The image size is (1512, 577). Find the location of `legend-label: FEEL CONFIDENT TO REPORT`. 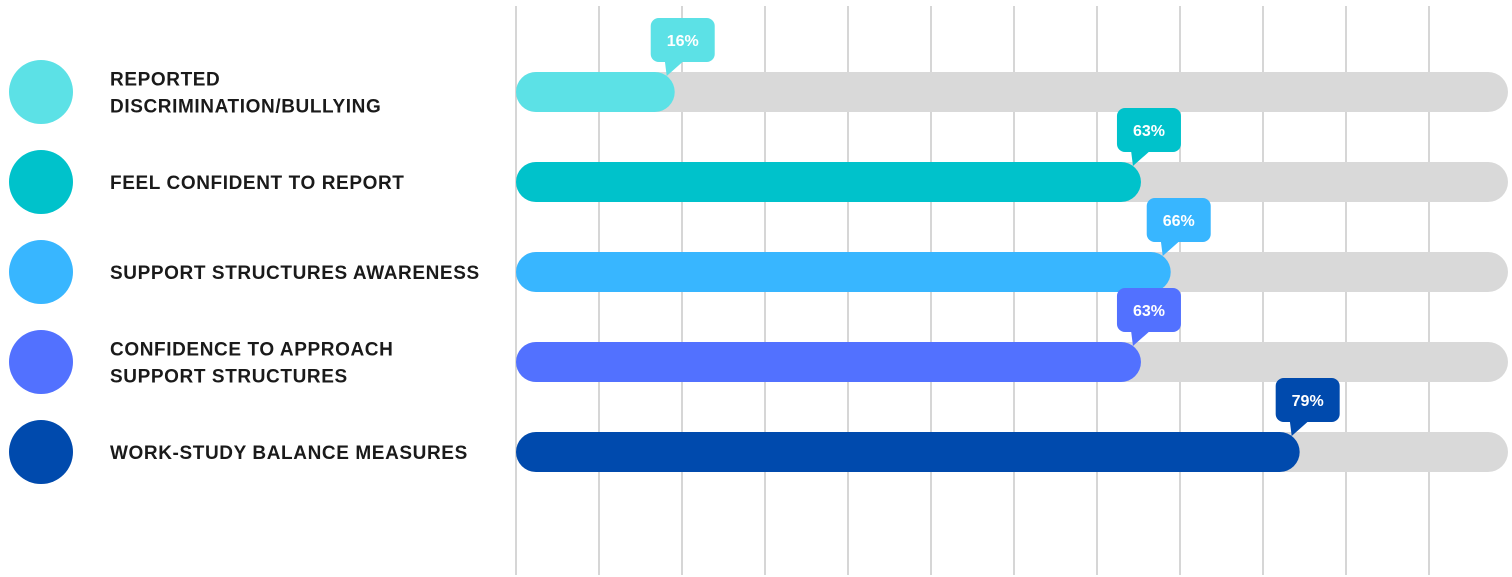

legend-label: FEEL CONFIDENT TO REPORT is located at coordinates (257, 183).